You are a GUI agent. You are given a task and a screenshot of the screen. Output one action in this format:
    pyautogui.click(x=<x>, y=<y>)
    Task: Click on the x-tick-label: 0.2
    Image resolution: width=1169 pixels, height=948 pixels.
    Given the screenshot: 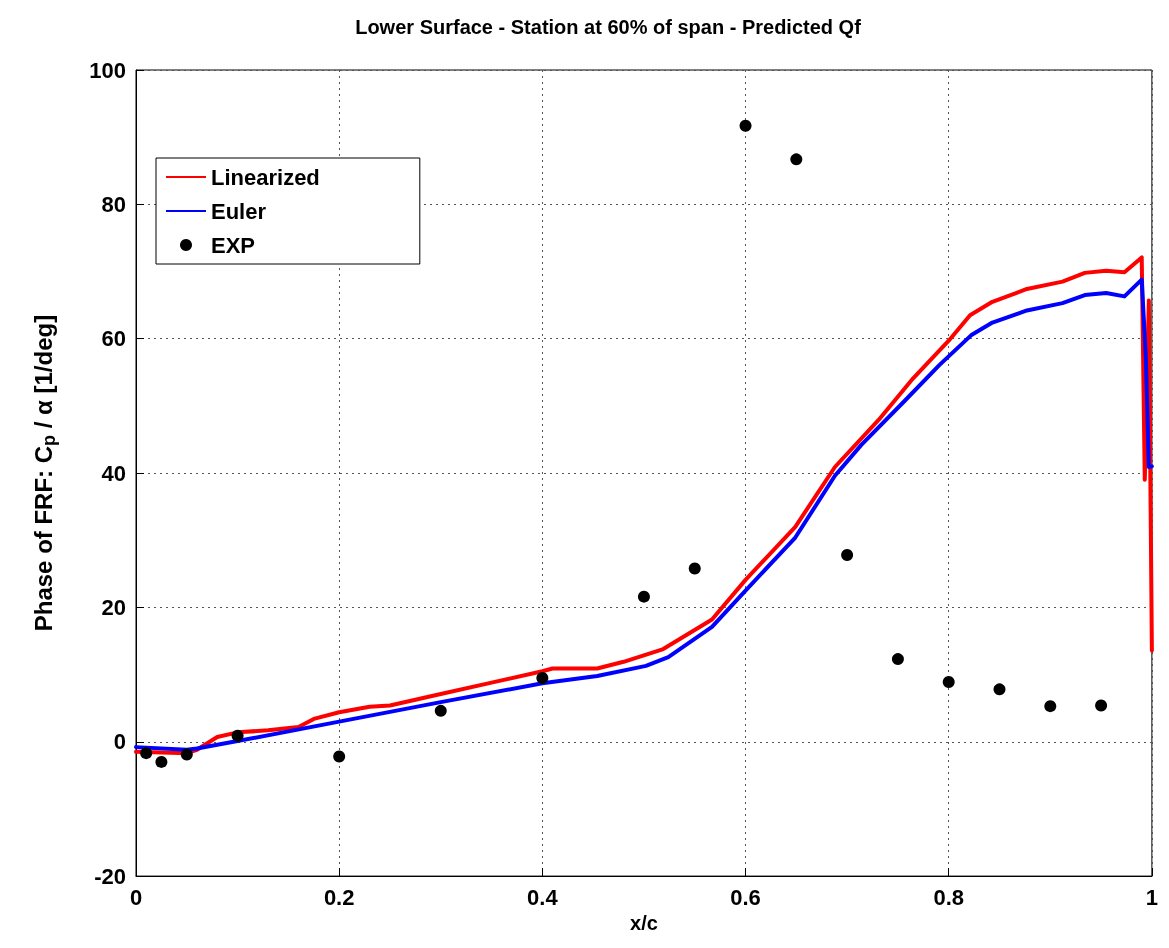 What is the action you would take?
    pyautogui.click(x=339, y=897)
    